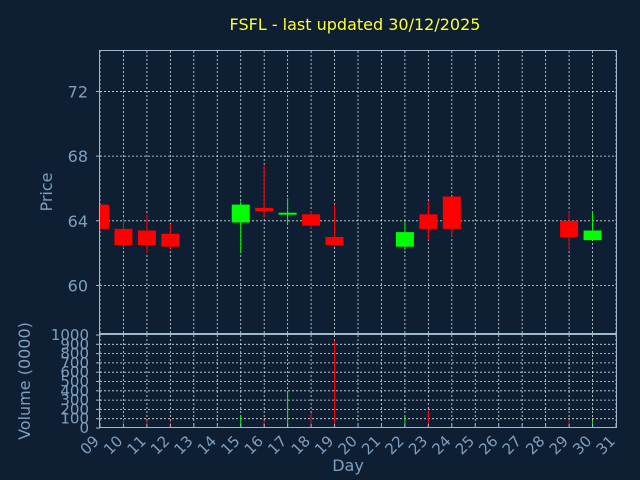 Image resolution: width=640 pixels, height=480 pixels. What do you see at coordinates (183, 445) in the screenshot?
I see `x-tick-label: 13` at bounding box center [183, 445].